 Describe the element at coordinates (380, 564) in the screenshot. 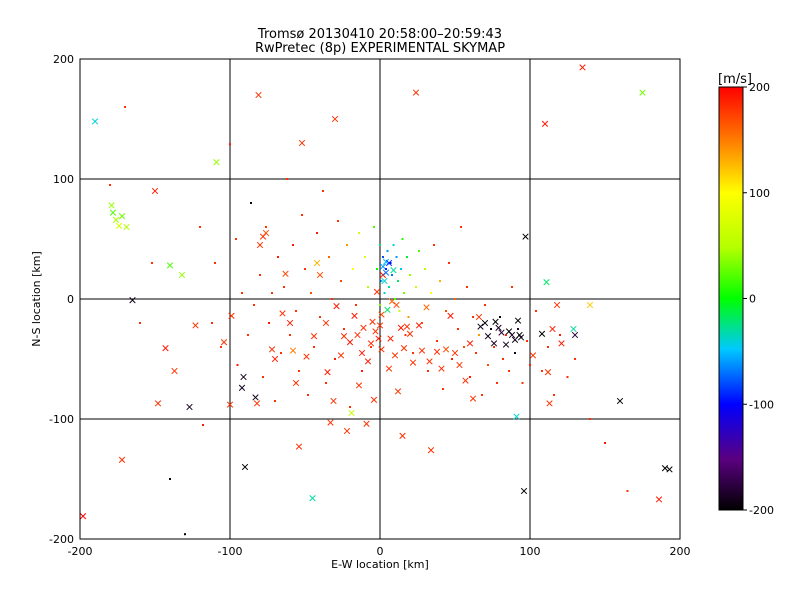

I see `x-axis-label: E-W location [km]` at that location.